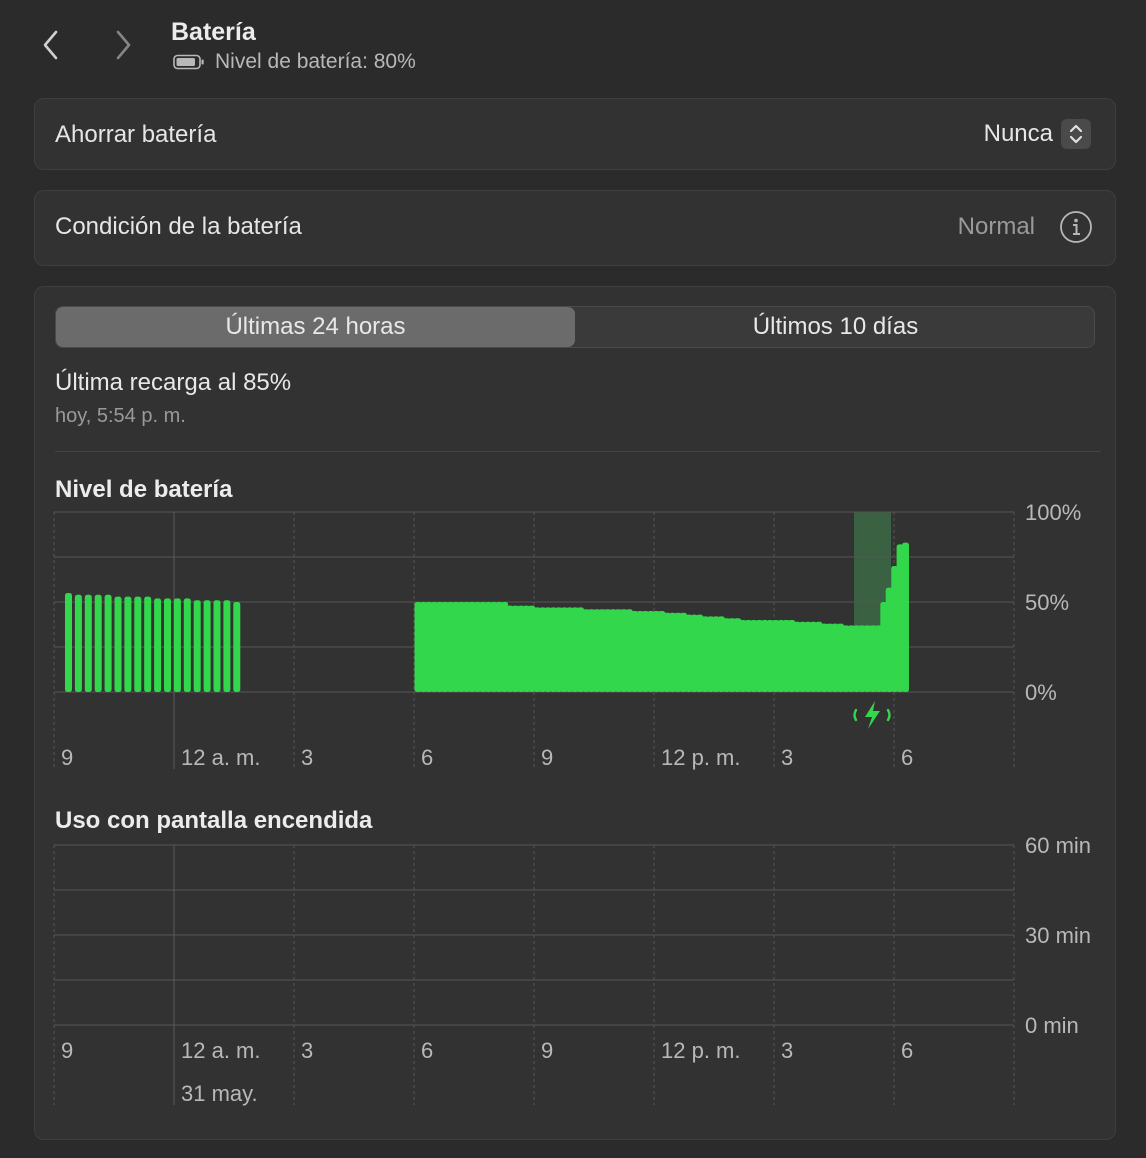 The width and height of the screenshot is (1146, 1158). What do you see at coordinates (178, 226) in the screenshot?
I see `battery-health-label: Condición de la batería` at bounding box center [178, 226].